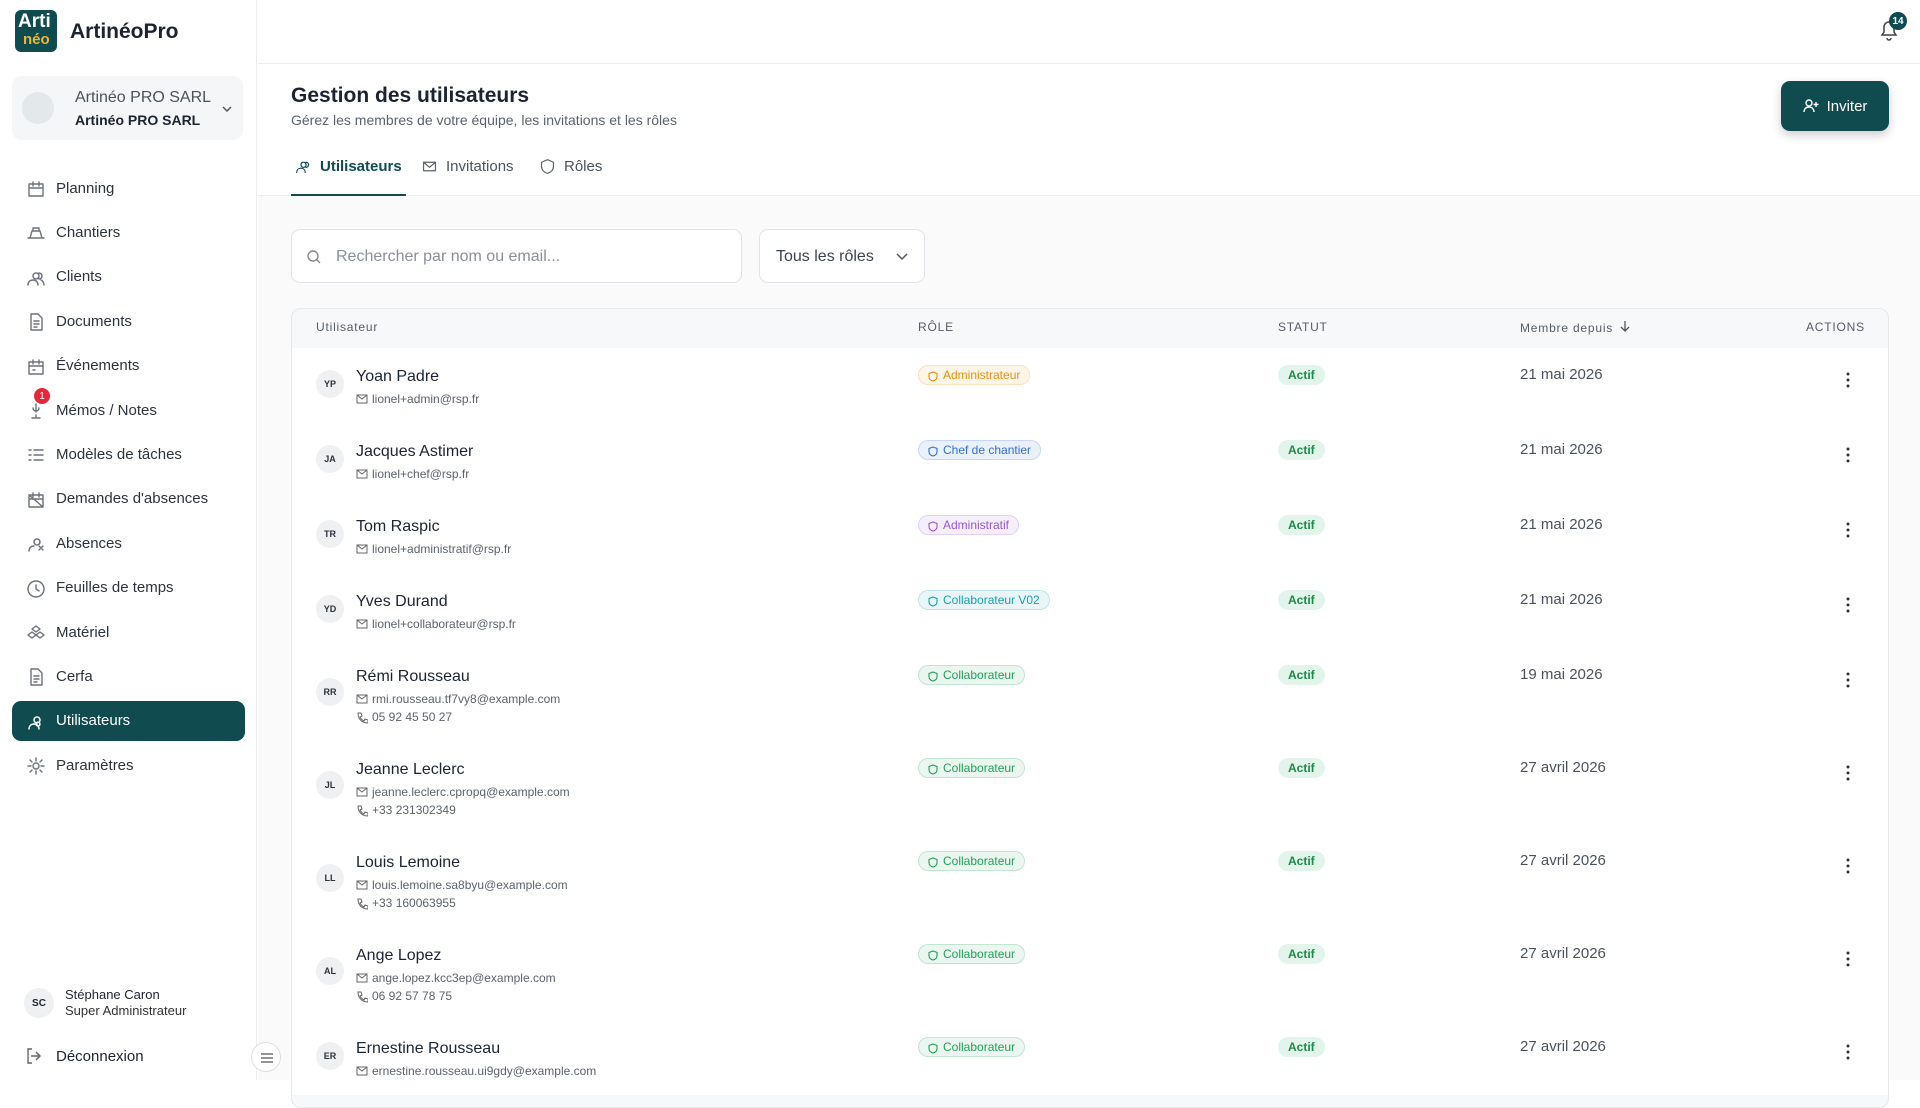 This screenshot has height=1108, width=1920. What do you see at coordinates (458, 699) in the screenshot?
I see `user-email: rmi.rousseau.tf7vy8@example.com` at bounding box center [458, 699].